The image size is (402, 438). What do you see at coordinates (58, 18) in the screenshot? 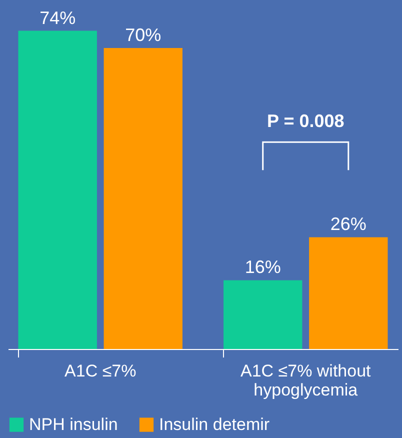
I see `data-label: 74%` at bounding box center [58, 18].